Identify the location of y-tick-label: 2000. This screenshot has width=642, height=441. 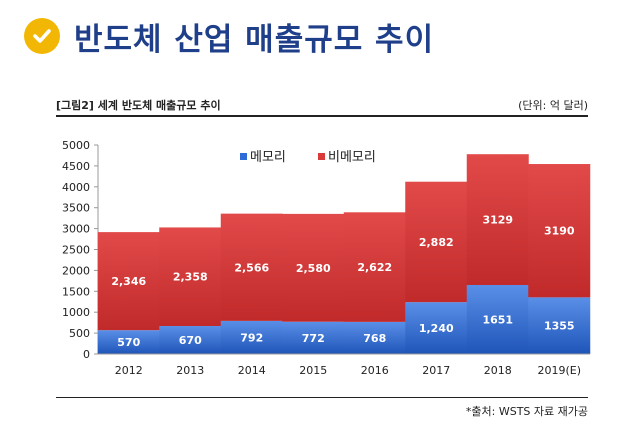
(76, 270).